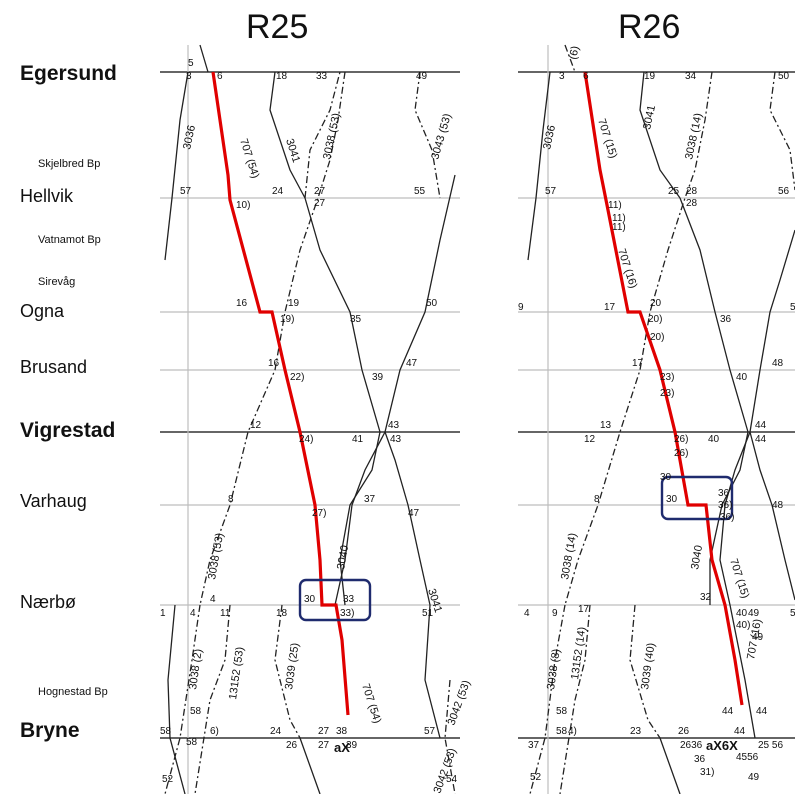  What do you see at coordinates (707, 772) in the screenshot?
I see `time-label: 31)` at bounding box center [707, 772].